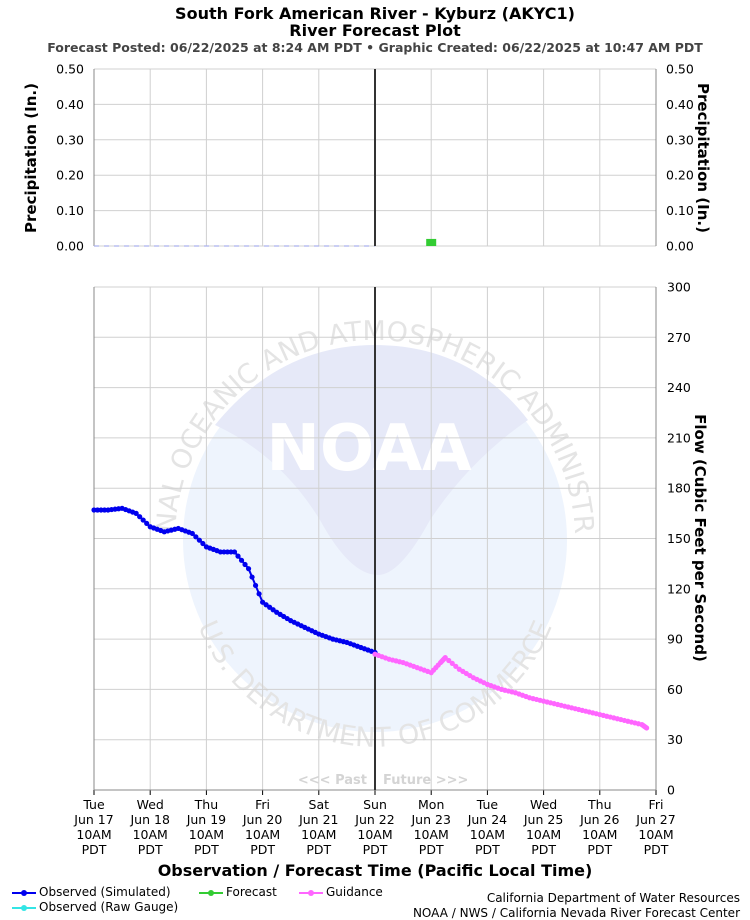 The height and width of the screenshot is (920, 750). I want to click on legend-forecast-swatch, so click(211, 892).